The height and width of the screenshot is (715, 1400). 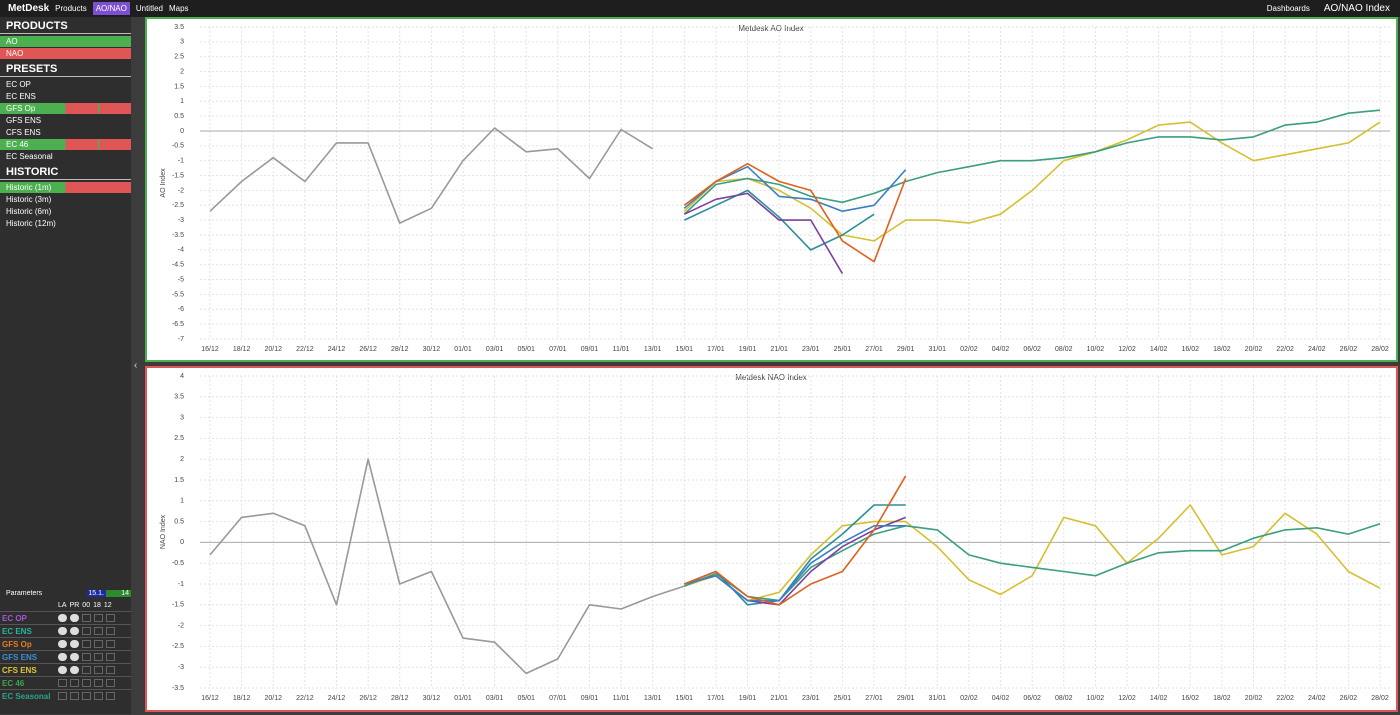 What do you see at coordinates (14, 618) in the screenshot?
I see `parameter-name: EC OP` at bounding box center [14, 618].